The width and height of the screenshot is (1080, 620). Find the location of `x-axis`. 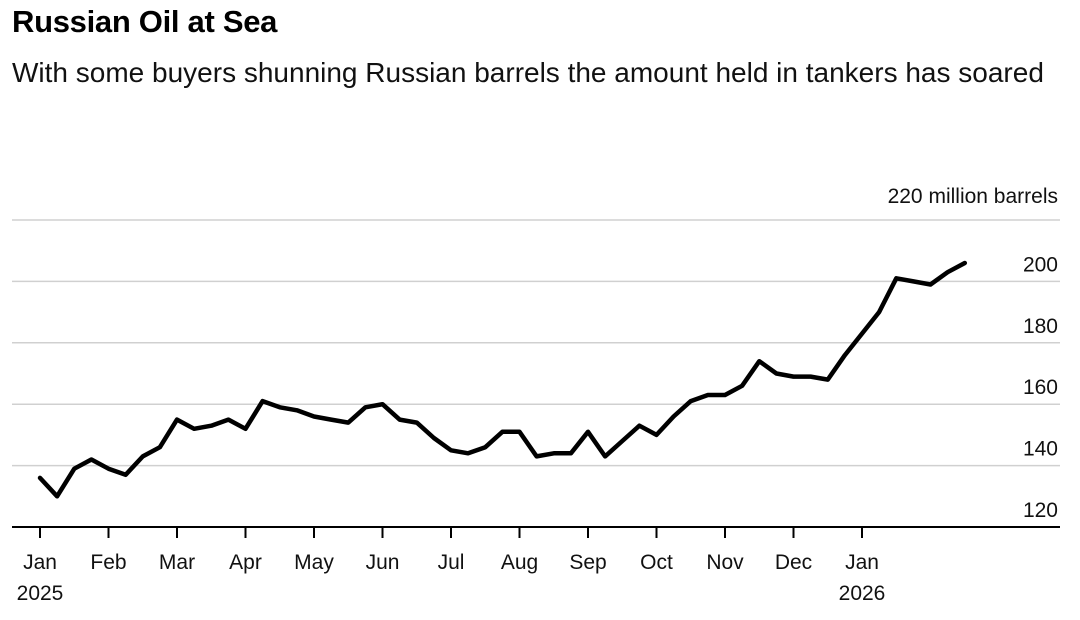

x-axis is located at coordinates (536, 532).